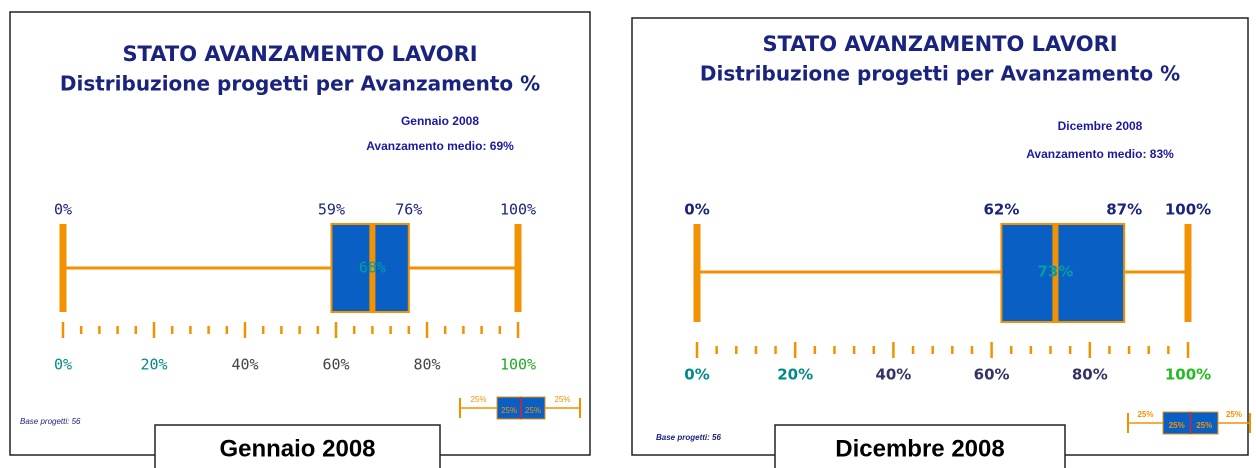 The width and height of the screenshot is (1256, 468). I want to click on caption: Gennaio 2008, so click(297, 448).